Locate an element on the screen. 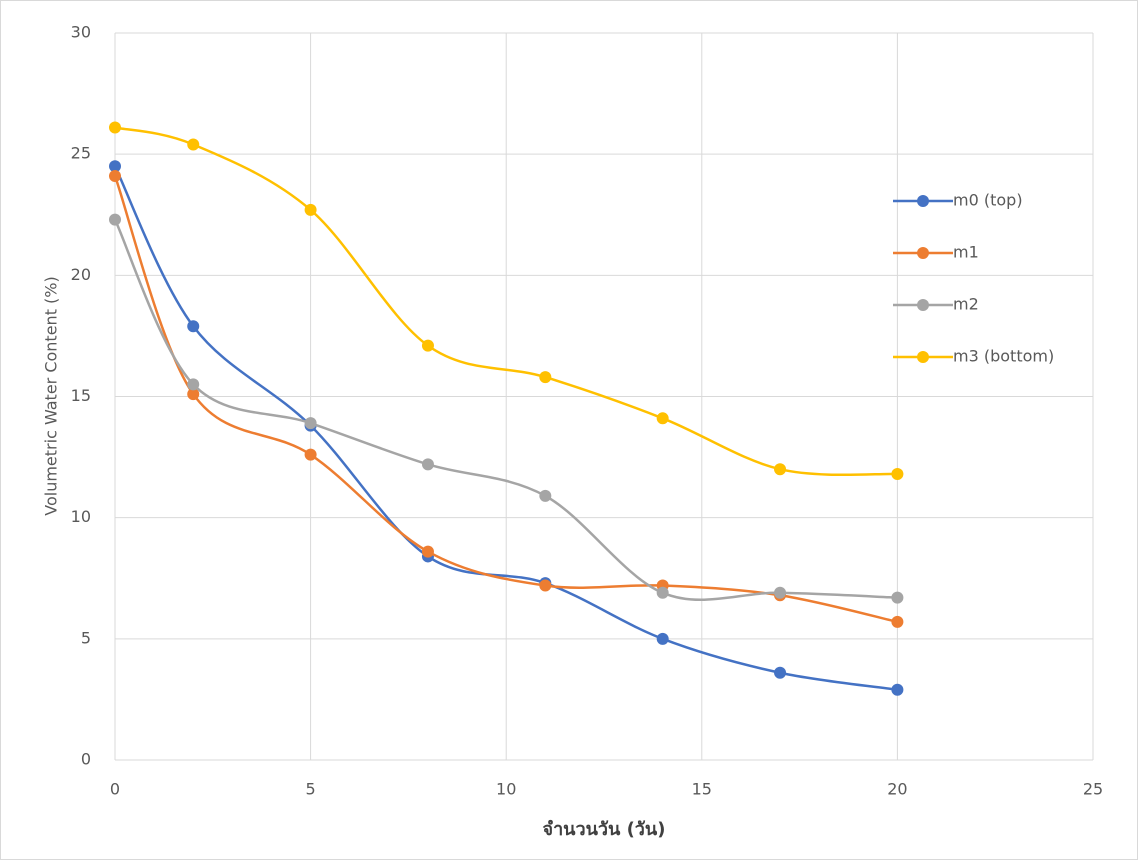 The image size is (1139, 861). legend-label: m2 is located at coordinates (966, 304).